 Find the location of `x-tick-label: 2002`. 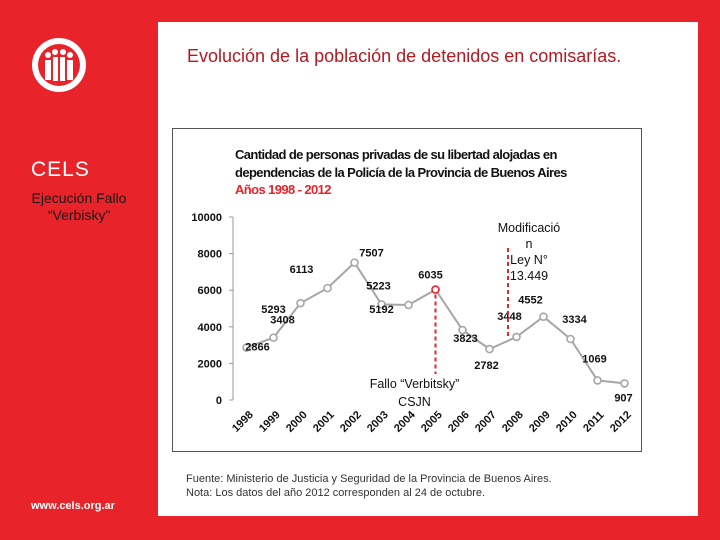

x-tick-label: 2002 is located at coordinates (351, 422).